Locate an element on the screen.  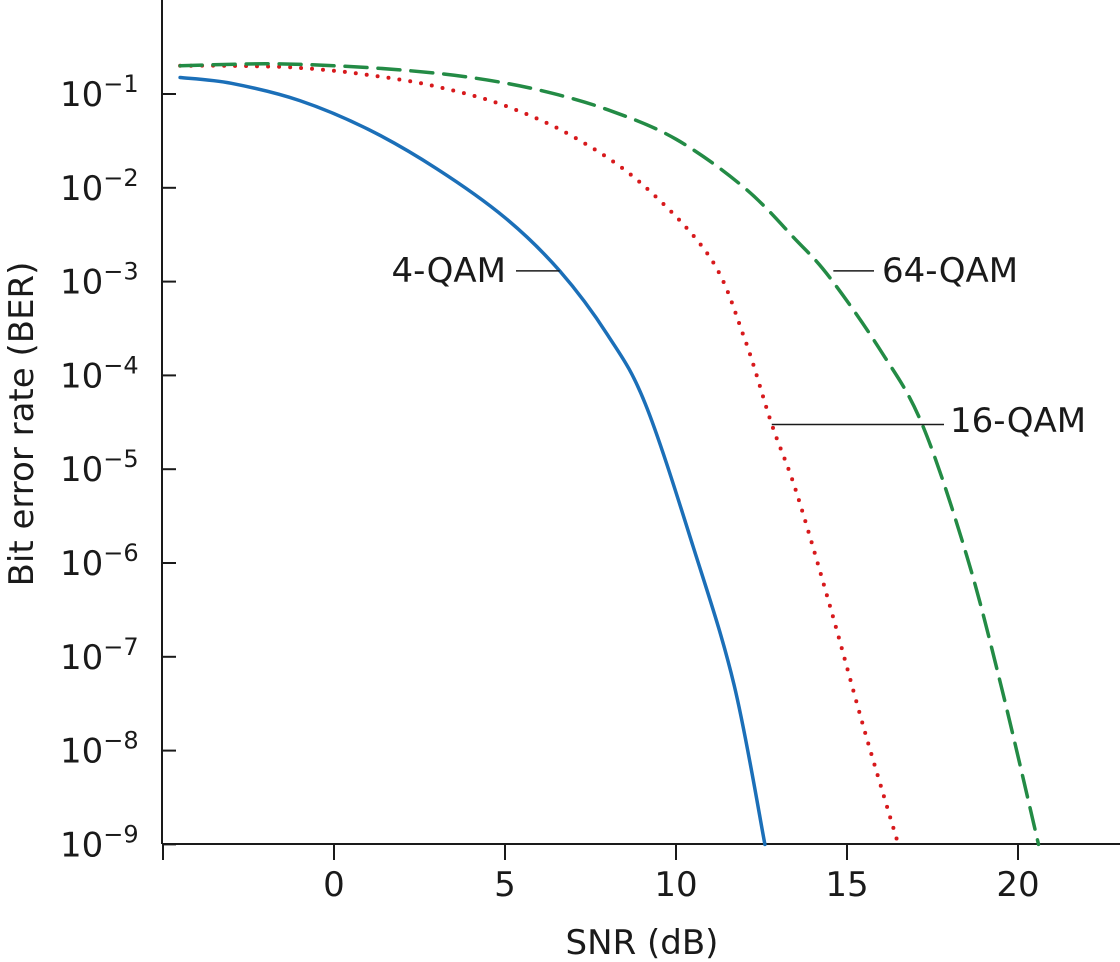
x-tick-label: 0 is located at coordinates (334, 885).